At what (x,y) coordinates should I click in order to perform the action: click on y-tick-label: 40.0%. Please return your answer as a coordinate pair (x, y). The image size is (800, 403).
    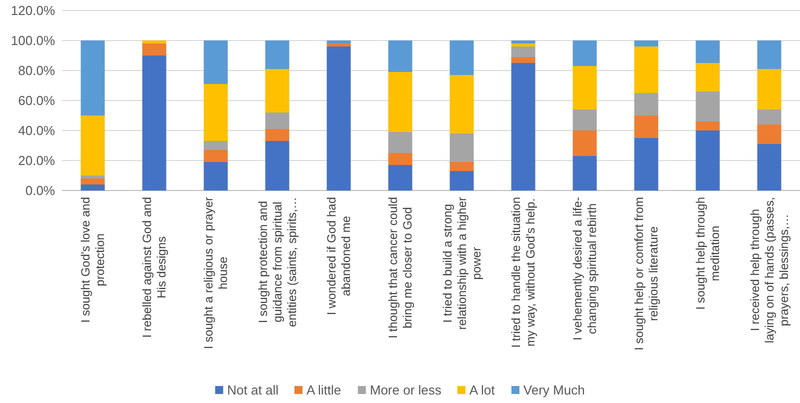
    Looking at the image, I should click on (37, 130).